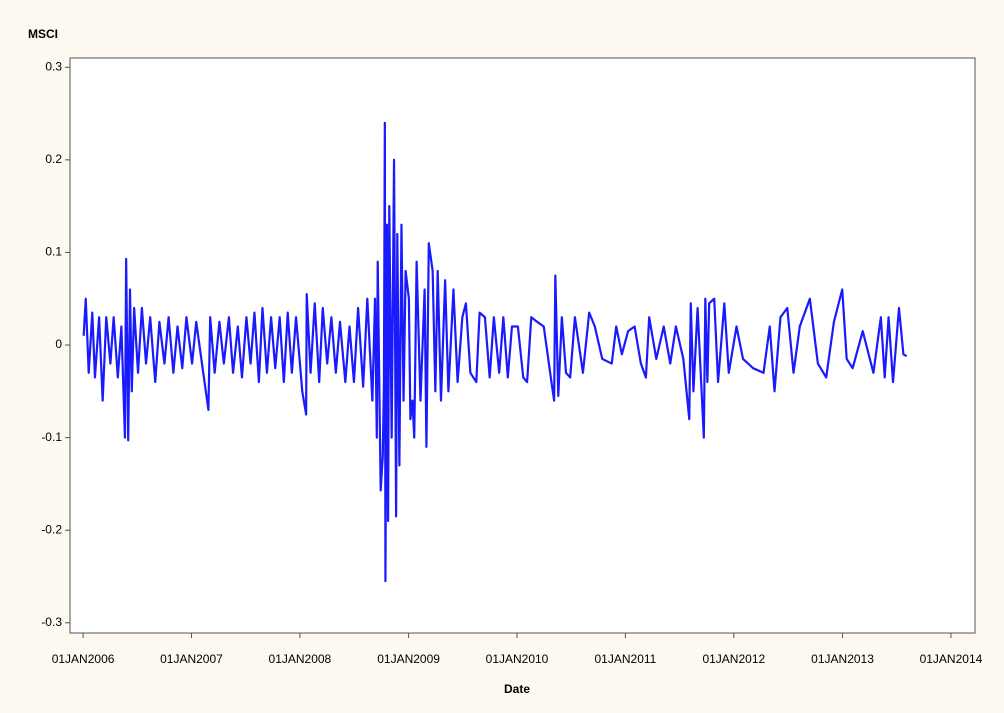 This screenshot has width=1004, height=713. What do you see at coordinates (191, 659) in the screenshot?
I see `x-tick-label: 01JAN2007` at bounding box center [191, 659].